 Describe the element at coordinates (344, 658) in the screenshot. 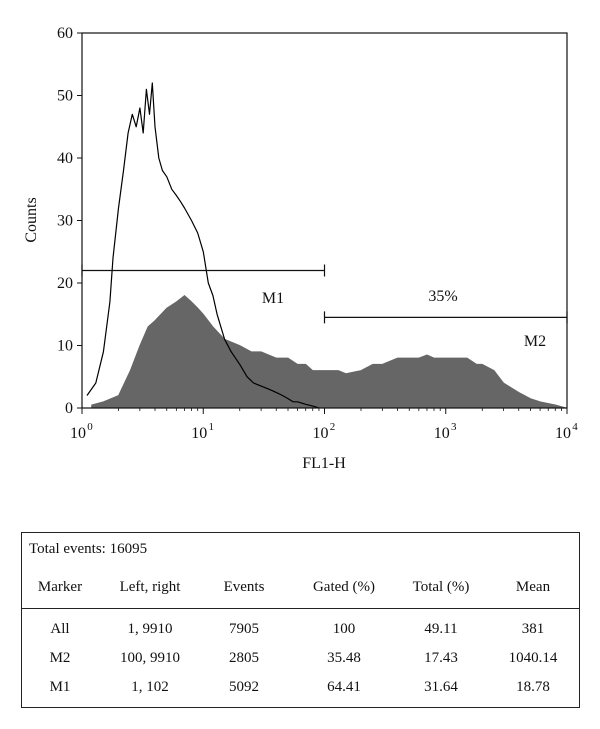

I see `cell-gated: 35.48` at that location.